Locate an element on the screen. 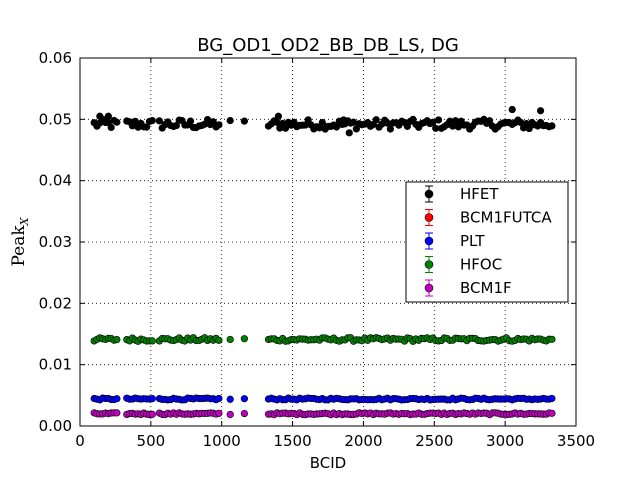 This screenshot has height=480, width=640. legend-label-bcm1f: BCM1F is located at coordinates (486, 288).